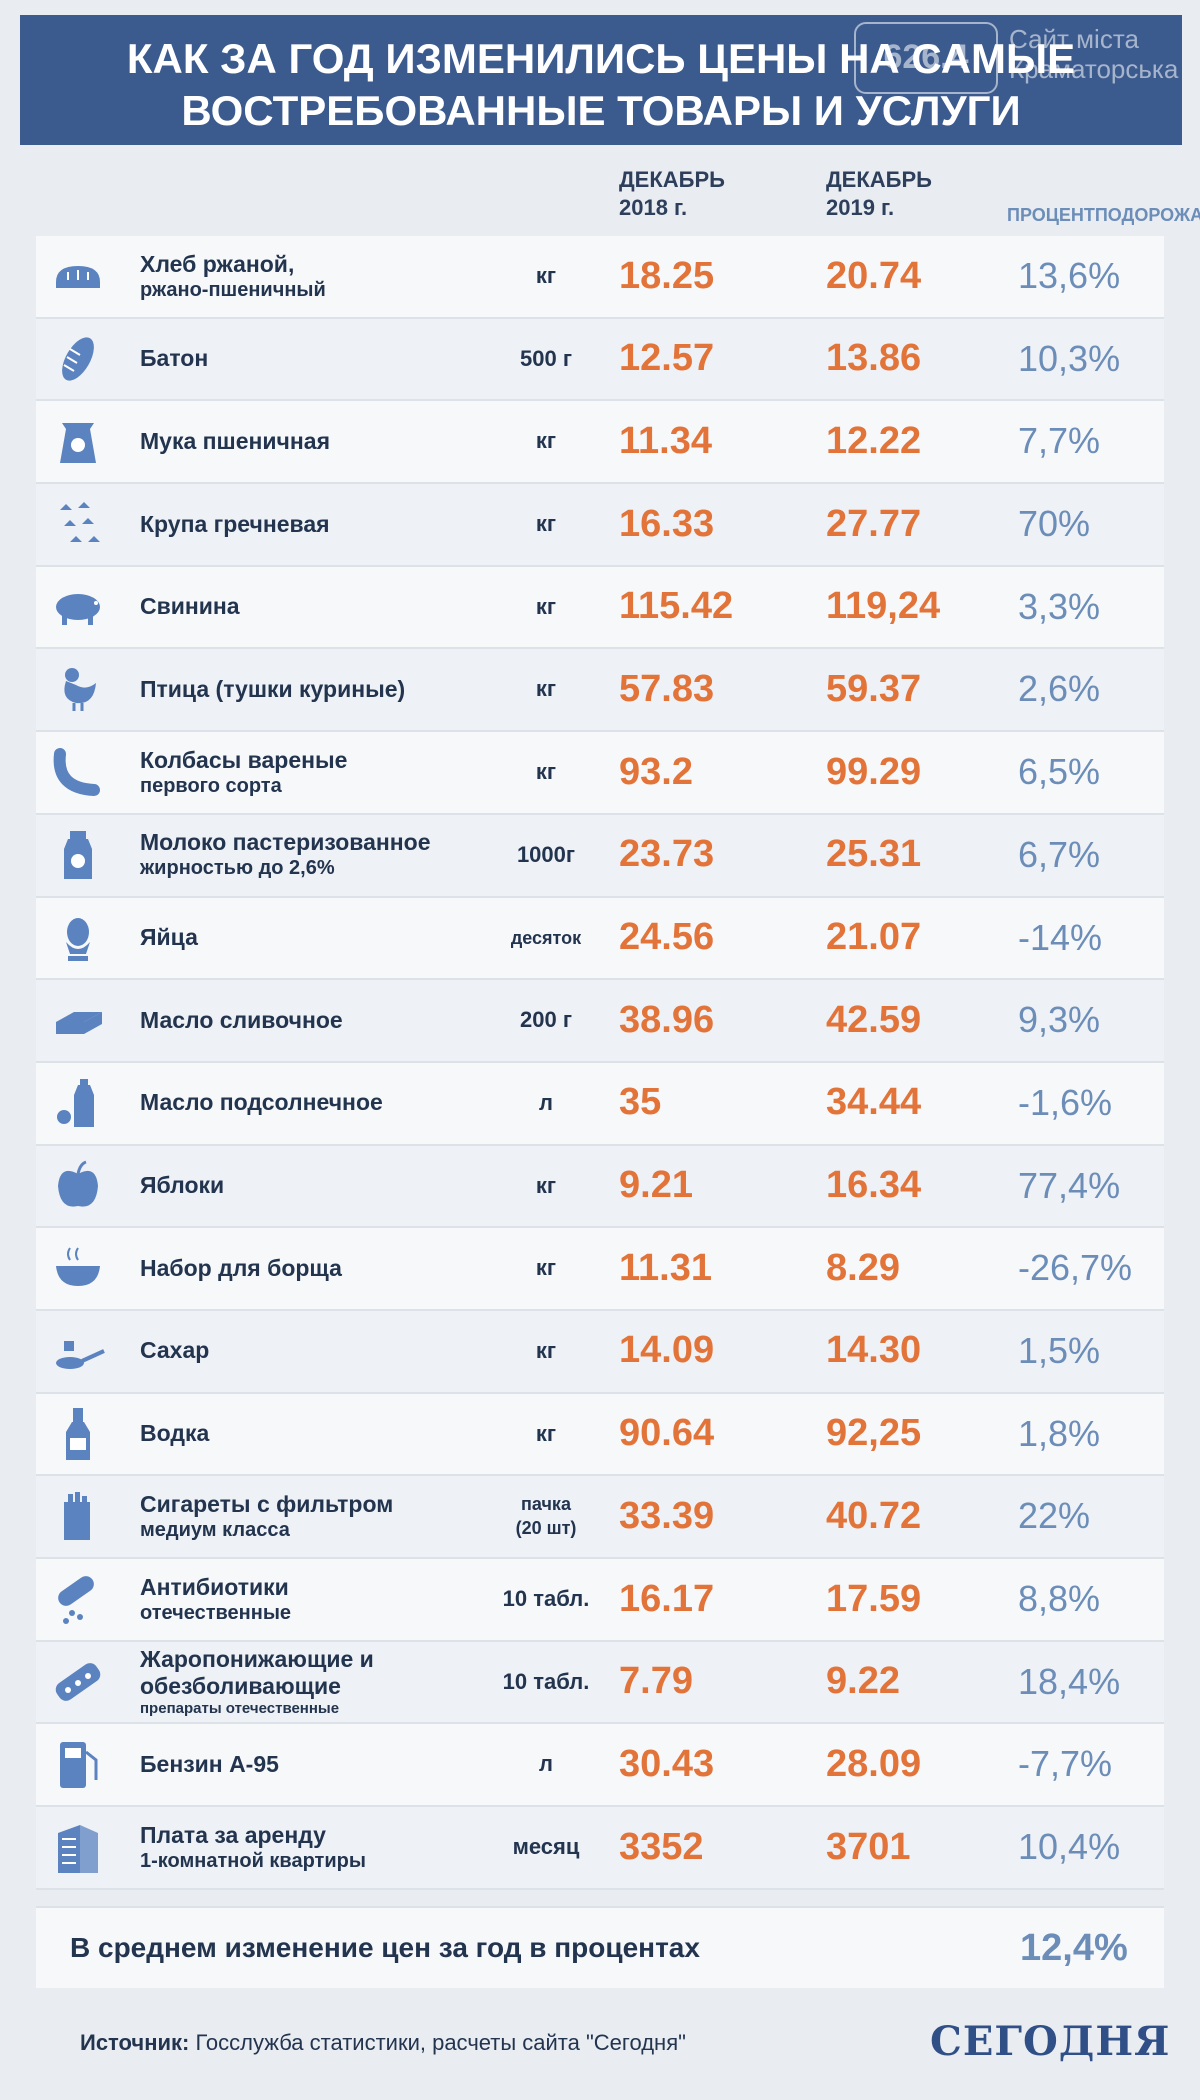  Describe the element at coordinates (78, 1764) in the screenshot. I see `fuel-pump-icon` at that location.